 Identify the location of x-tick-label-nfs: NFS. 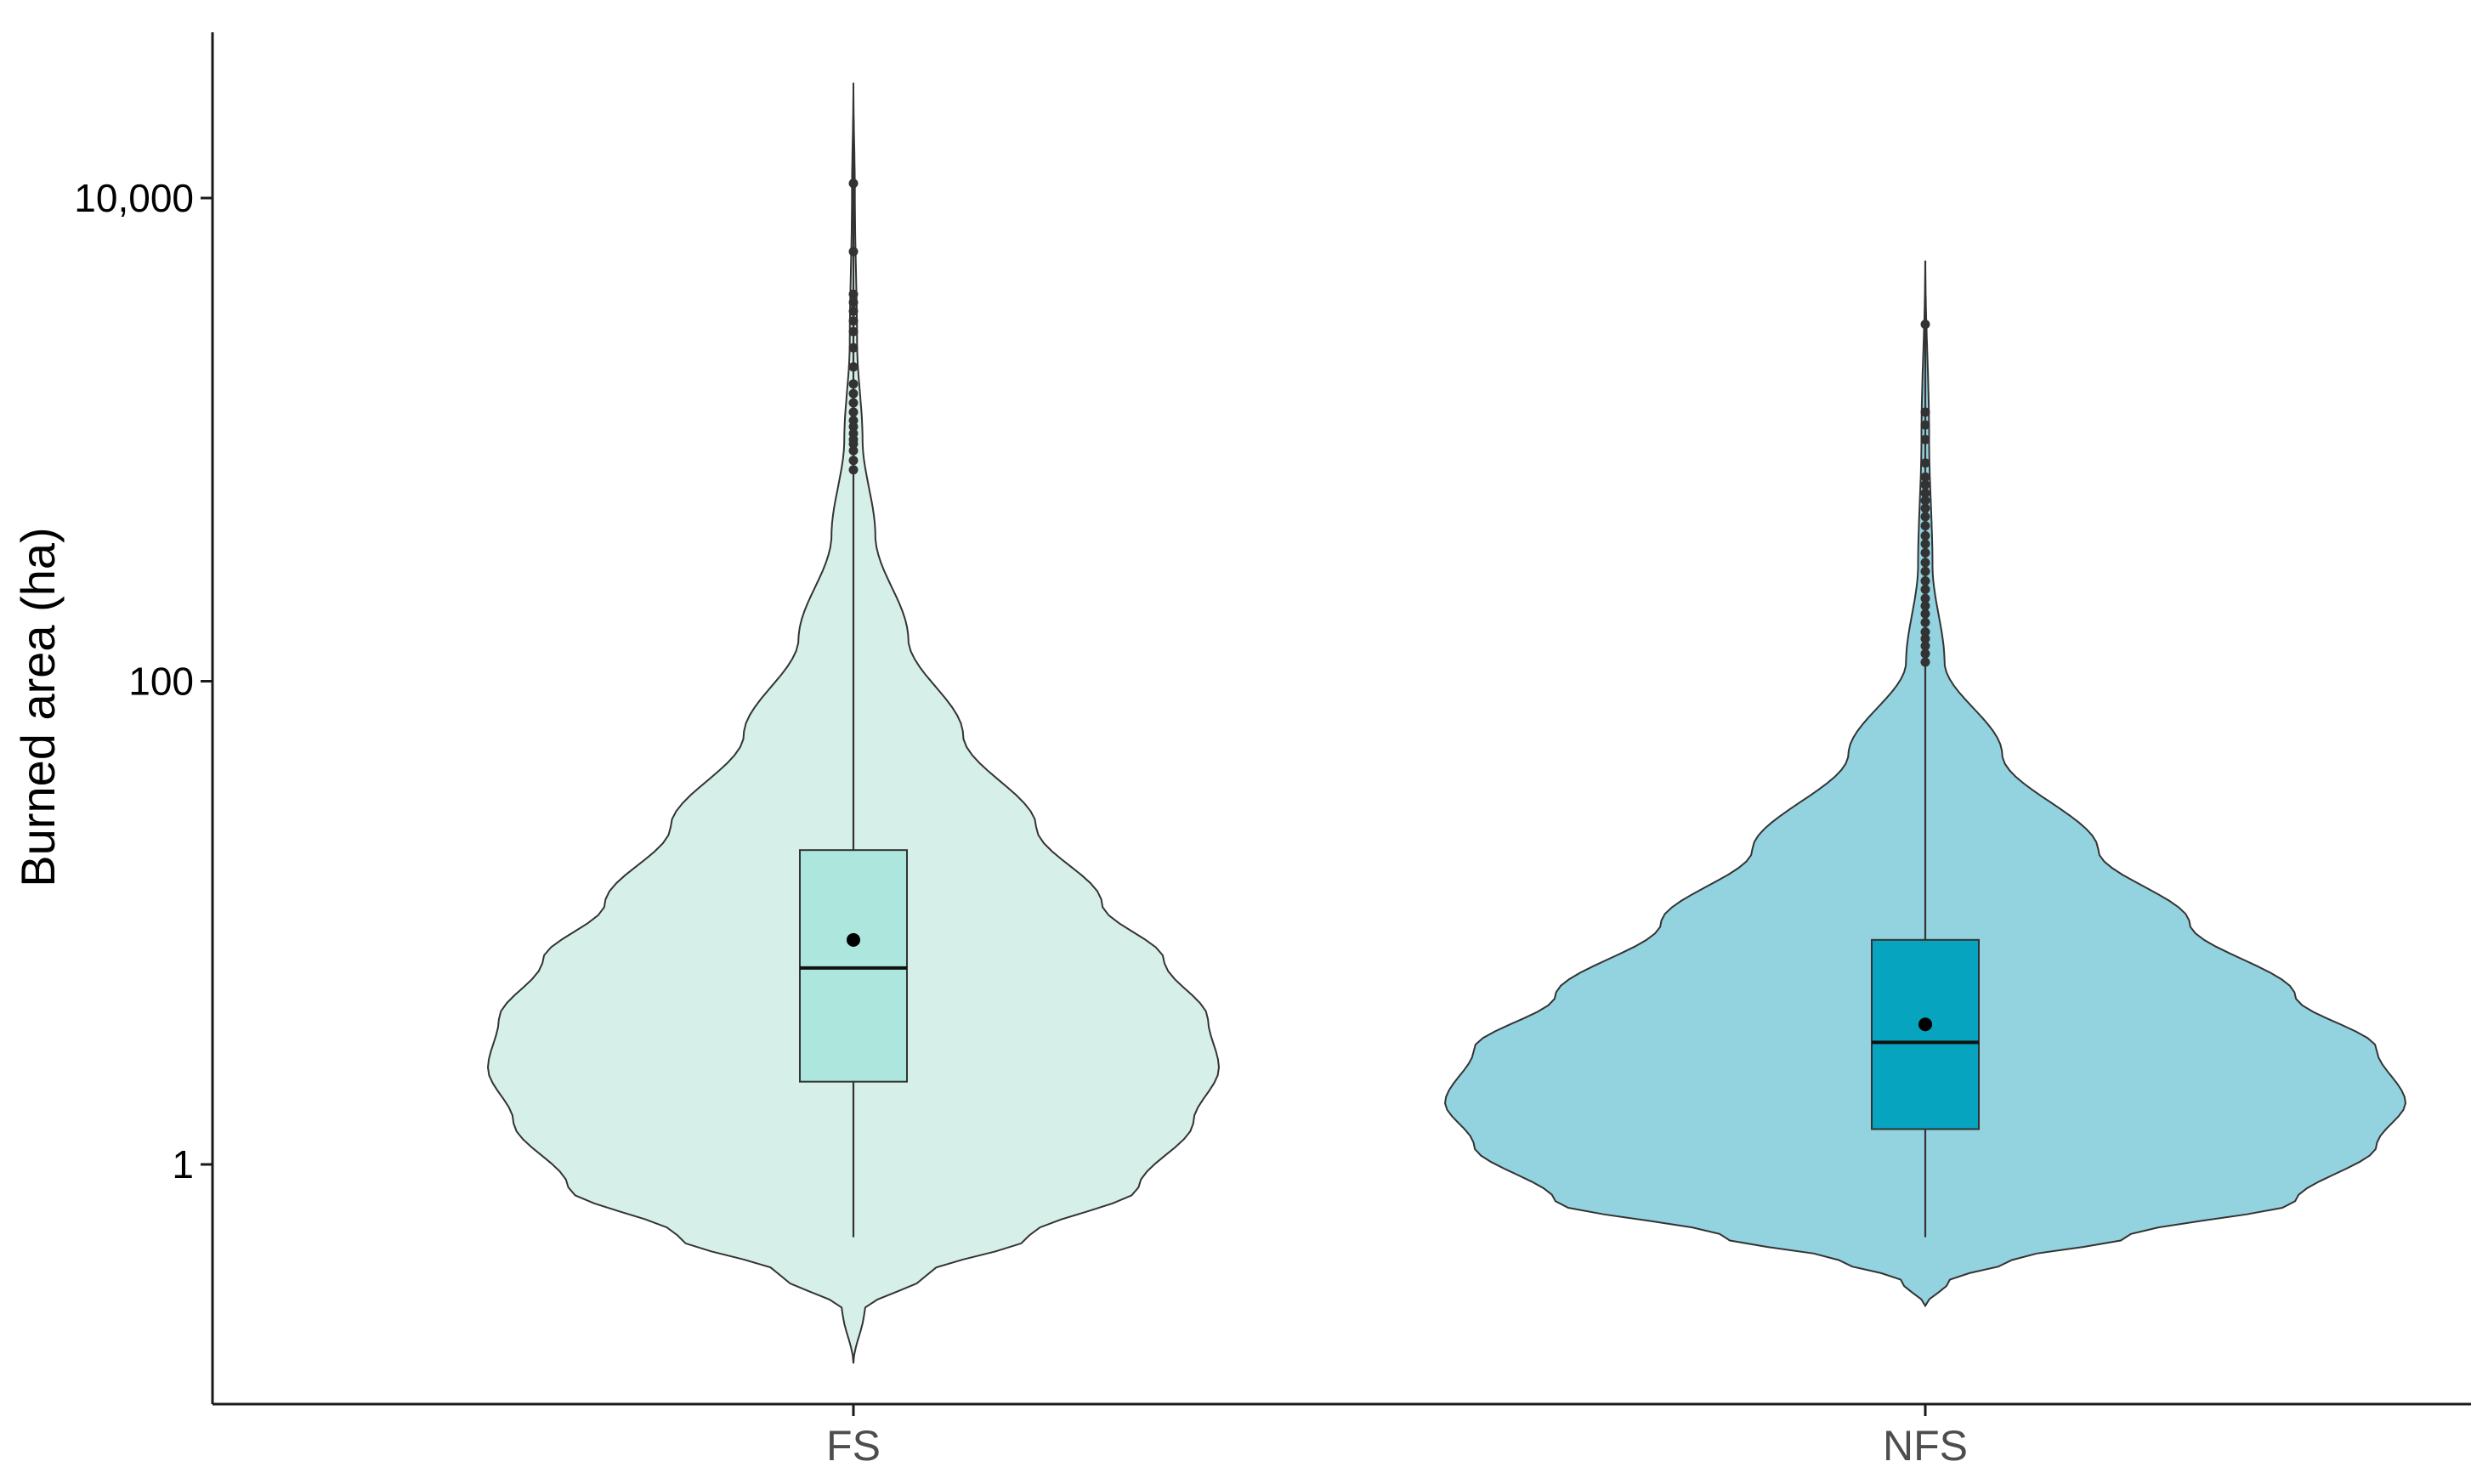
(1925, 1446).